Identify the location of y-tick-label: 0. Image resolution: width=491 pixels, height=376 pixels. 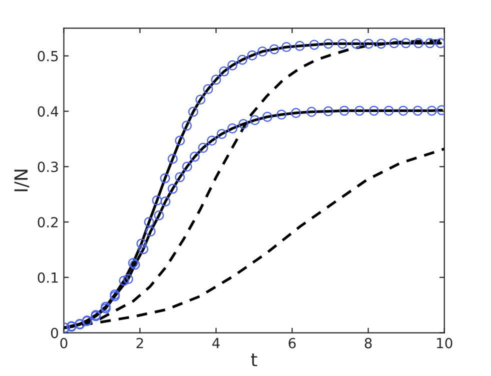
(54, 333).